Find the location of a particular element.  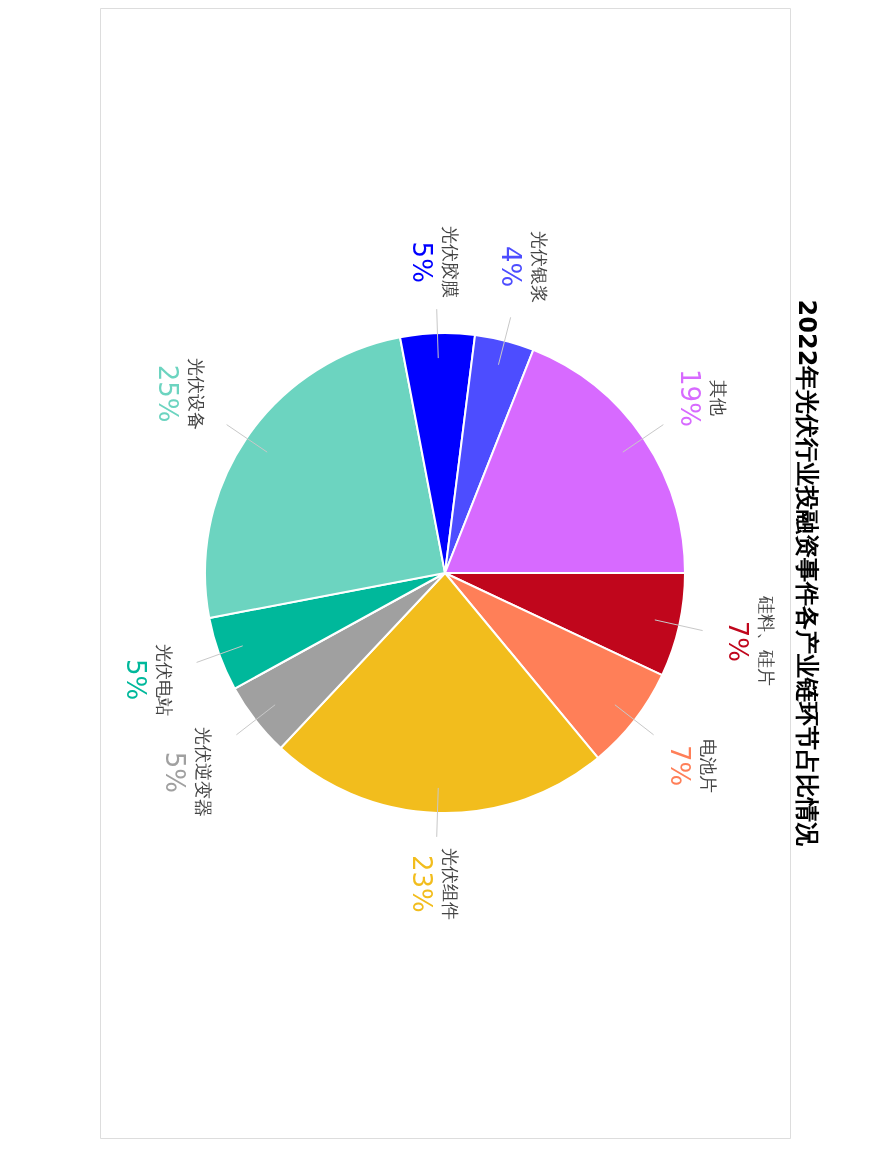

slice-label: 光伏设备 is located at coordinates (197, 393).